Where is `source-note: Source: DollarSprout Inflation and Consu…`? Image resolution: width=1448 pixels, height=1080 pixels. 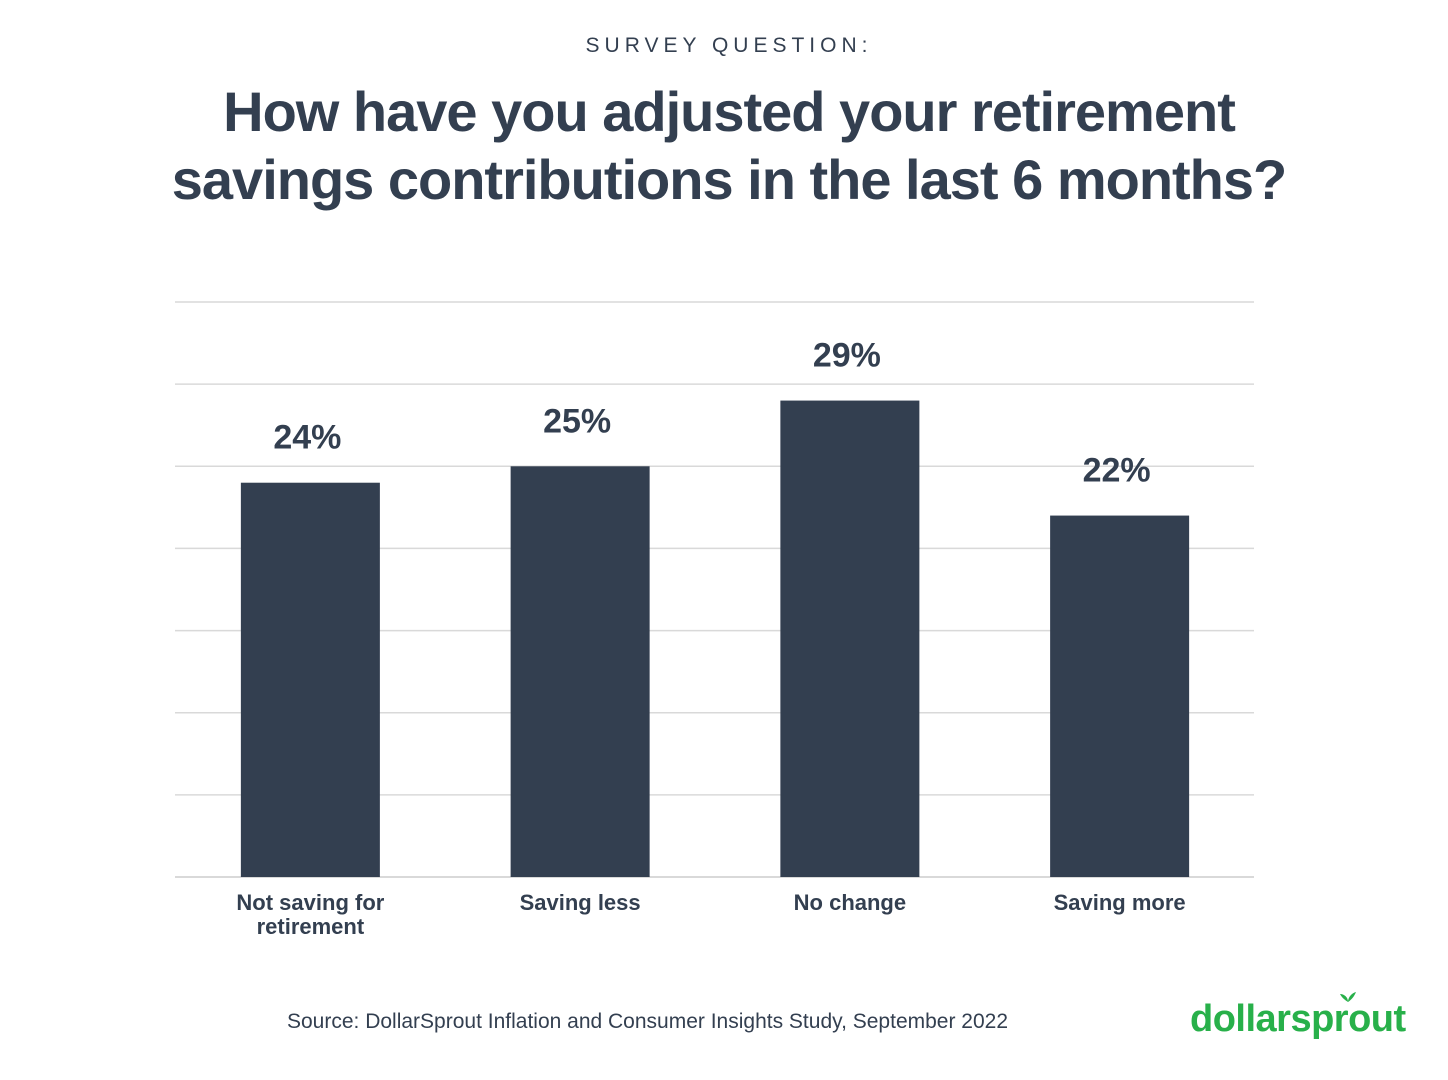 source-note: Source: DollarSprout Inflation and Consu… is located at coordinates (648, 1021).